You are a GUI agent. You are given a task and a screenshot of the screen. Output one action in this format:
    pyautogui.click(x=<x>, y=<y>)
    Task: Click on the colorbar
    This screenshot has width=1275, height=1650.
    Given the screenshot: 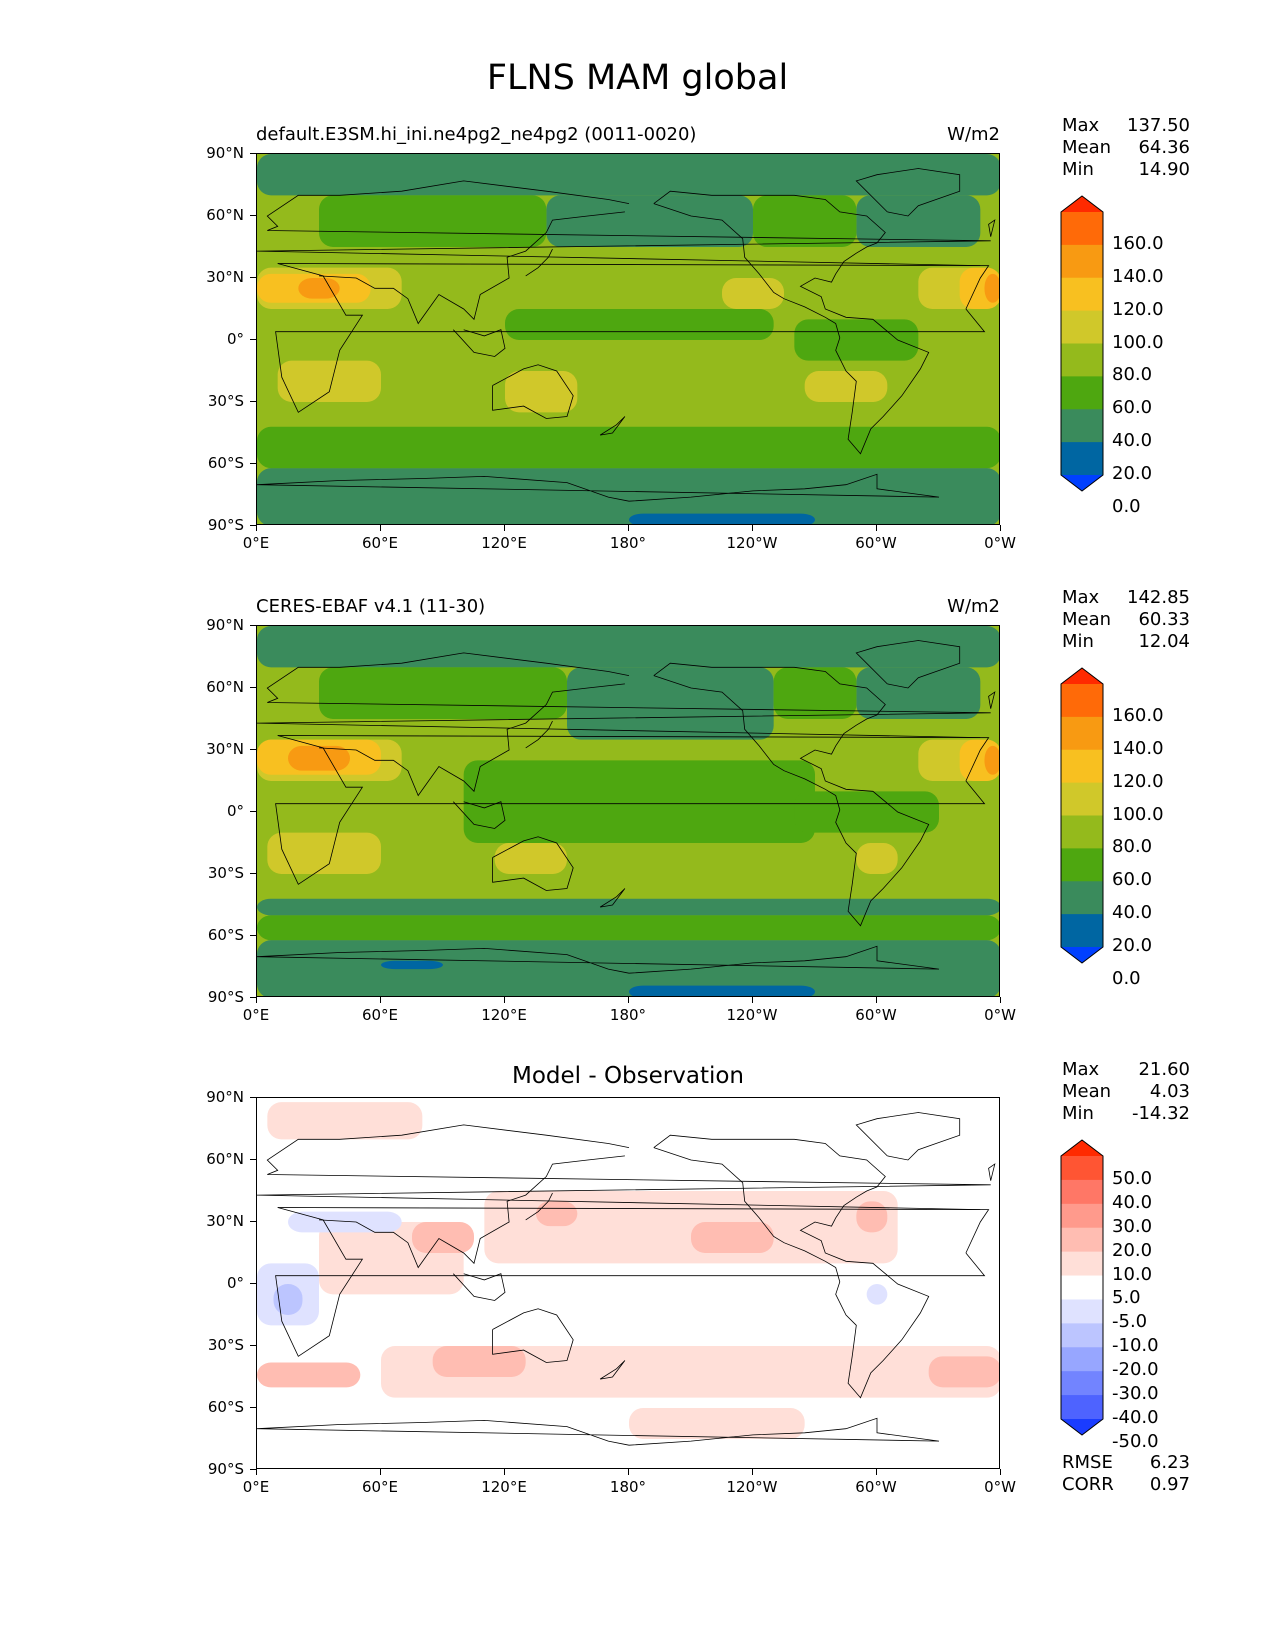 What is the action you would take?
    pyautogui.click(x=1082, y=343)
    